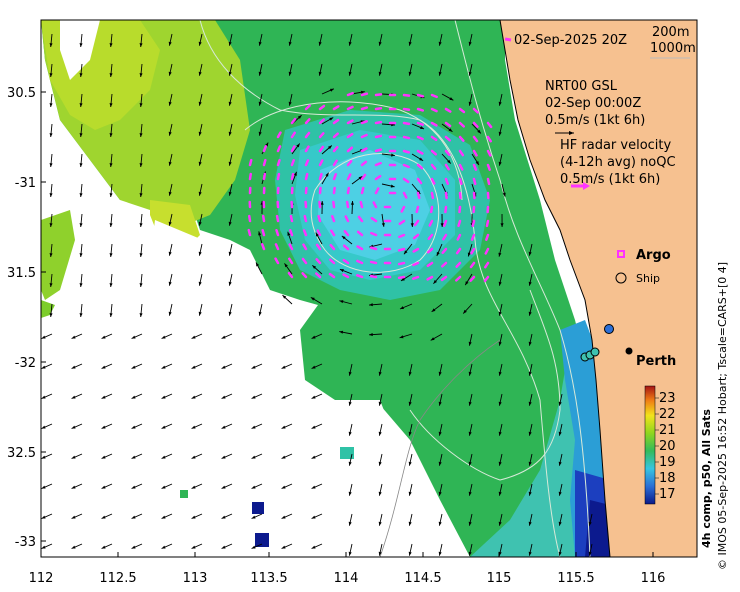  I want to click on colorbar-tick-label: 23, so click(667, 398).